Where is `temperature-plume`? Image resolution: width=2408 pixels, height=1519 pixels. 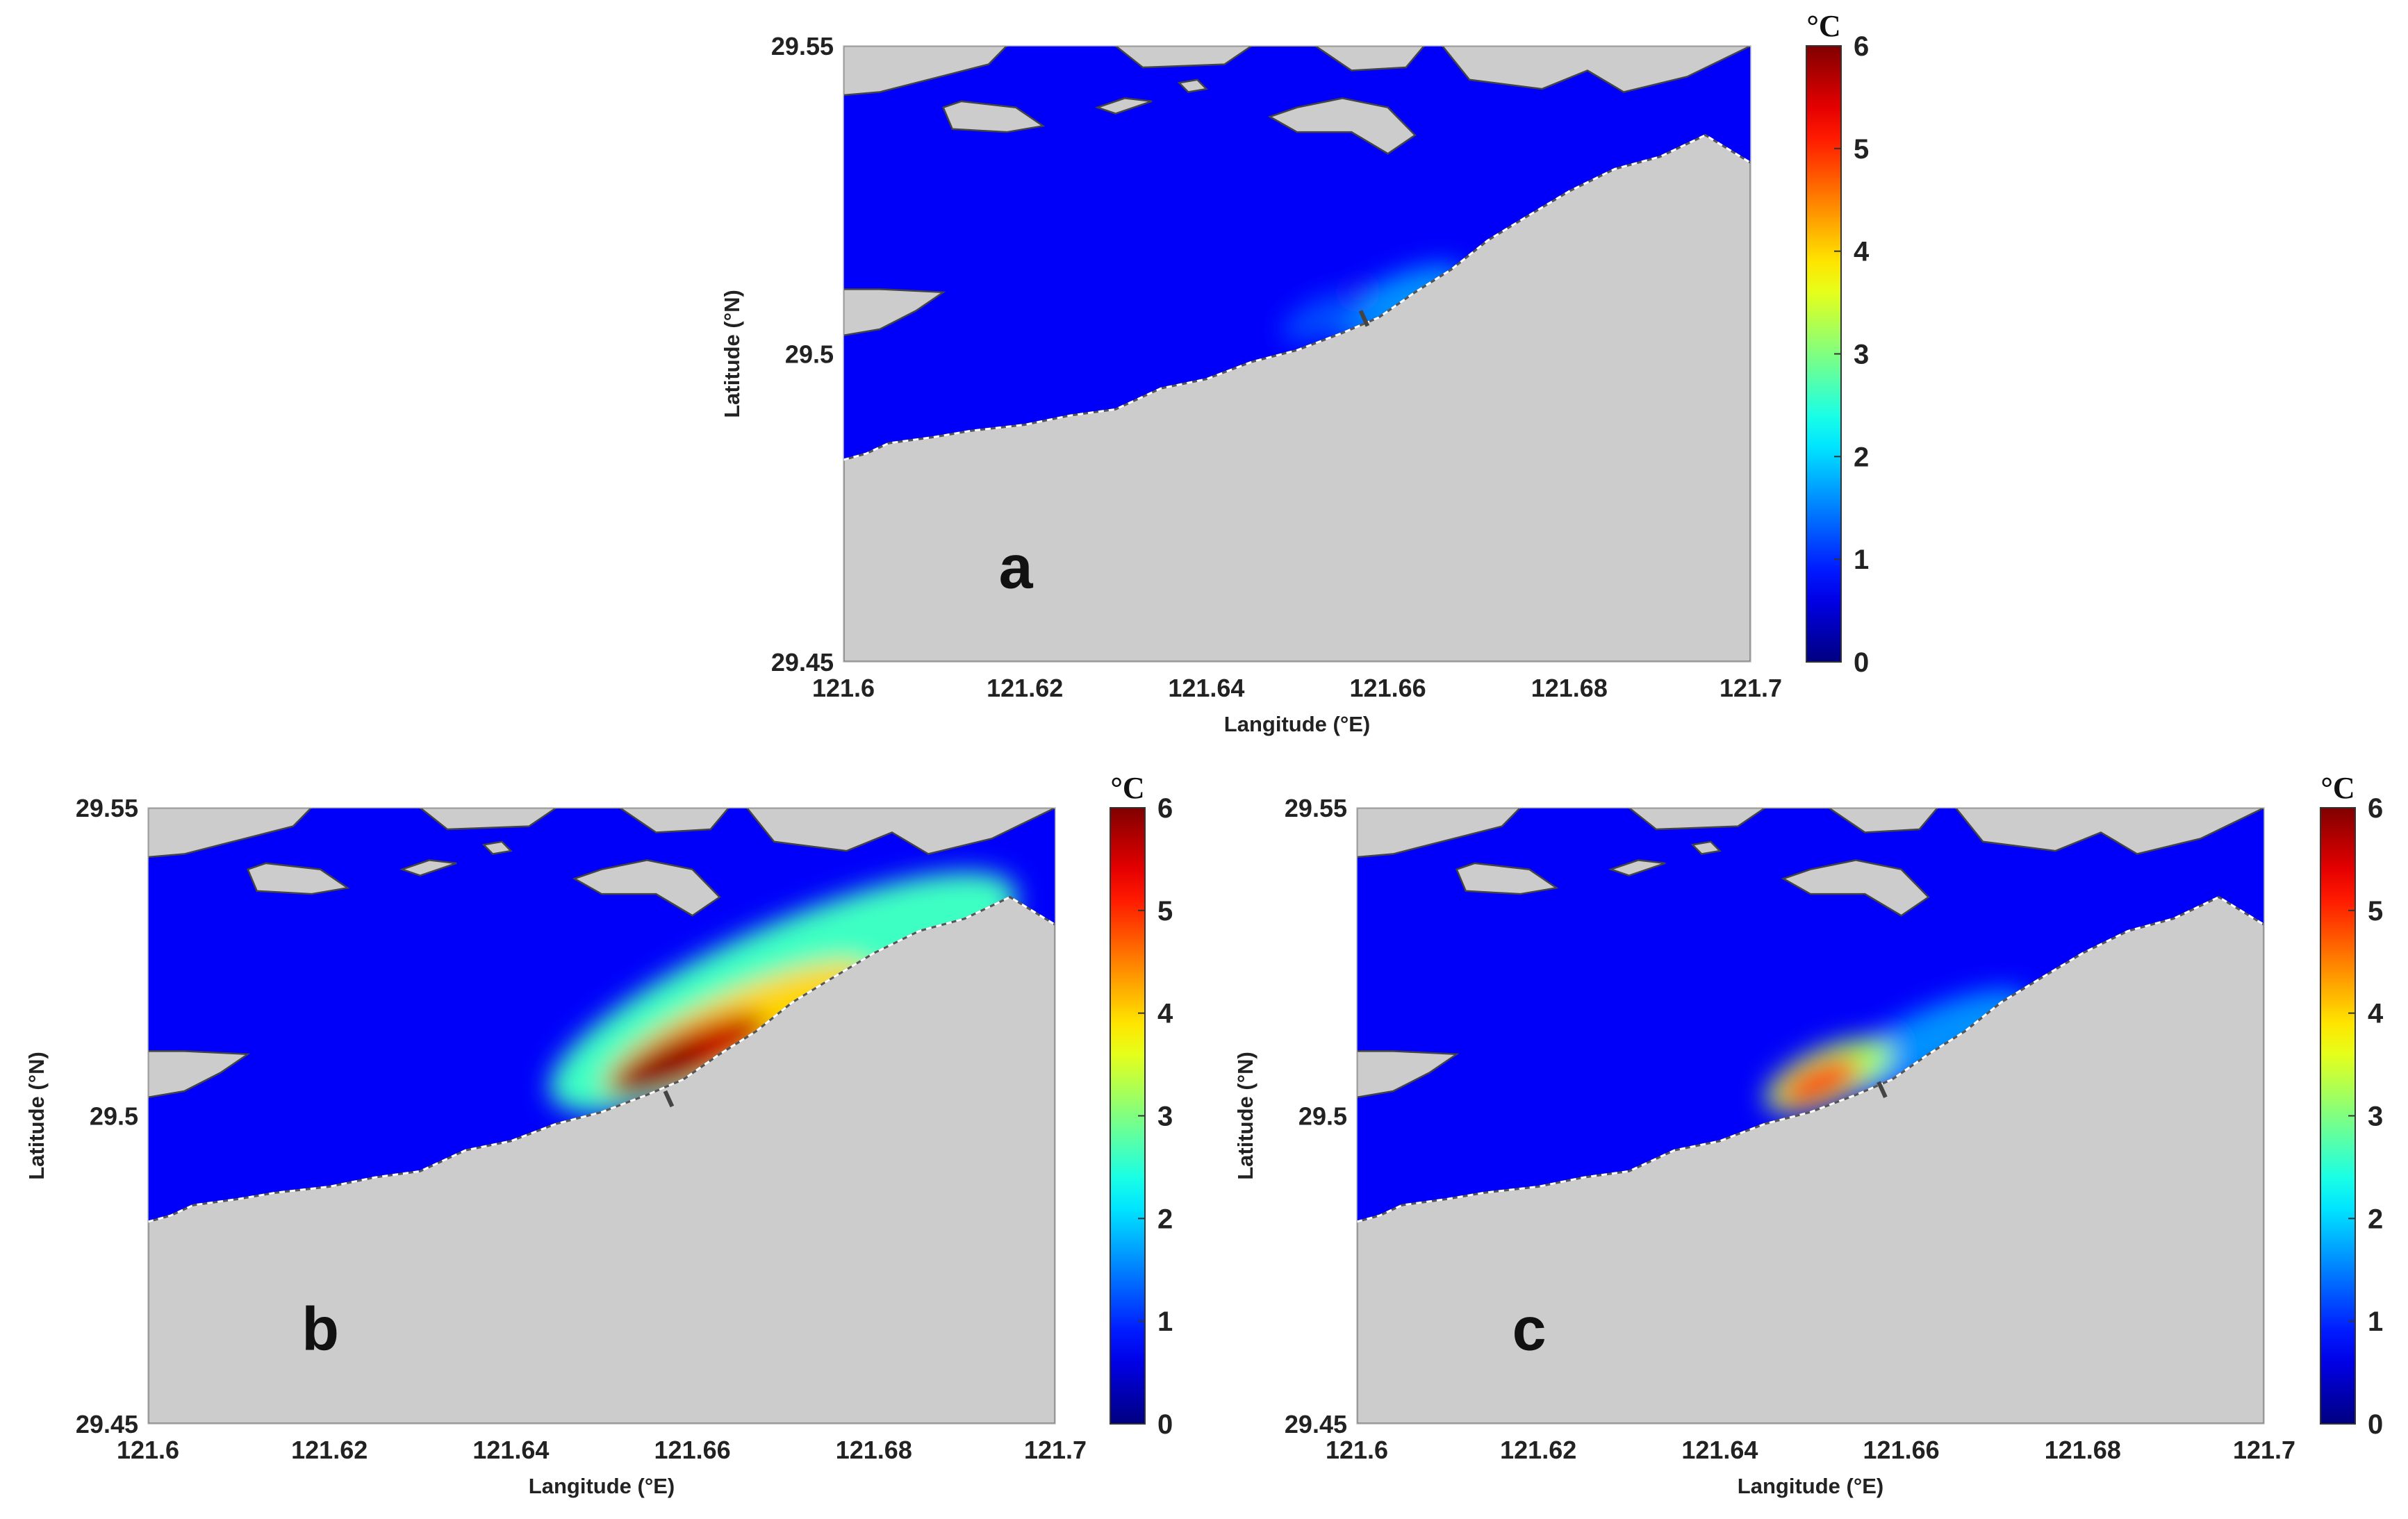
temperature-plume is located at coordinates (1897, 1051).